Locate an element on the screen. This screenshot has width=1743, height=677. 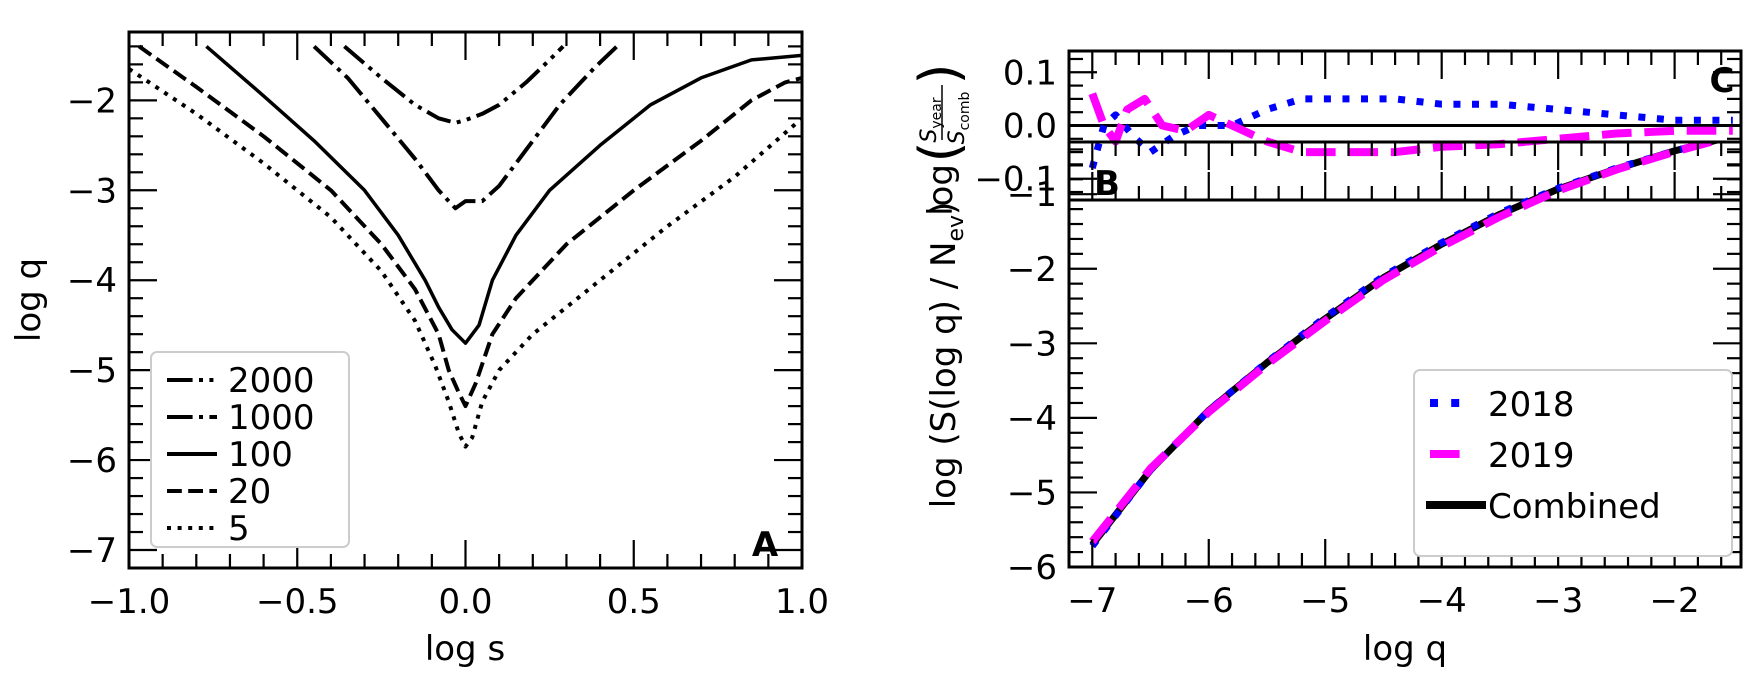
panel-b-ylabel: log (S(log q) / Nev) is located at coordinates (946, 355).